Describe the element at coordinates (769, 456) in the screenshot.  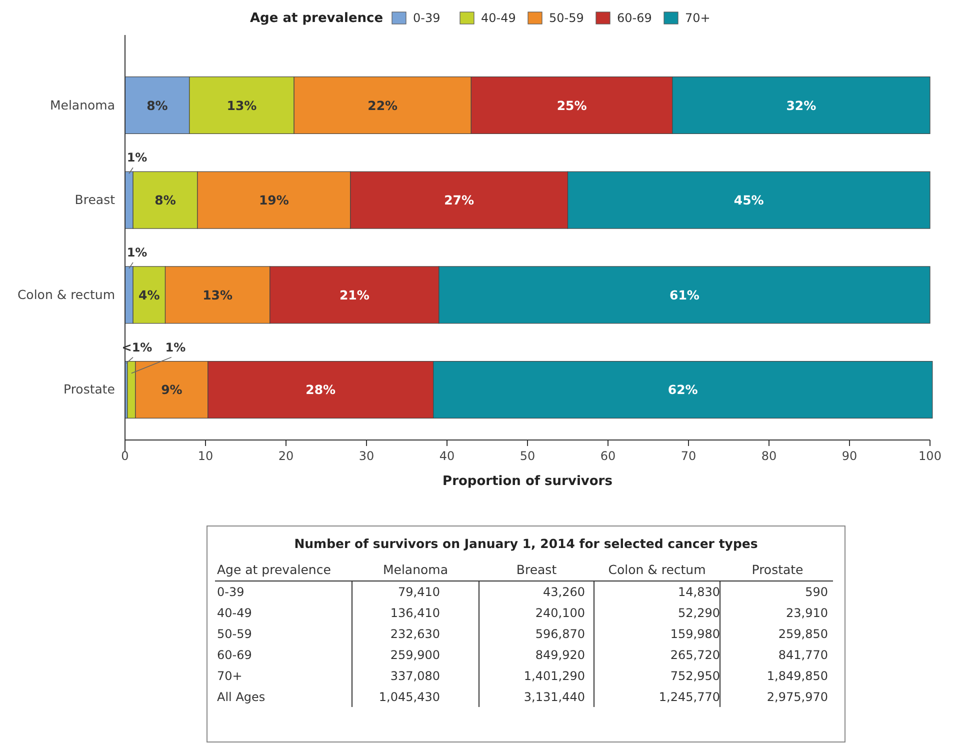
I see `x-tick-label: 80` at that location.